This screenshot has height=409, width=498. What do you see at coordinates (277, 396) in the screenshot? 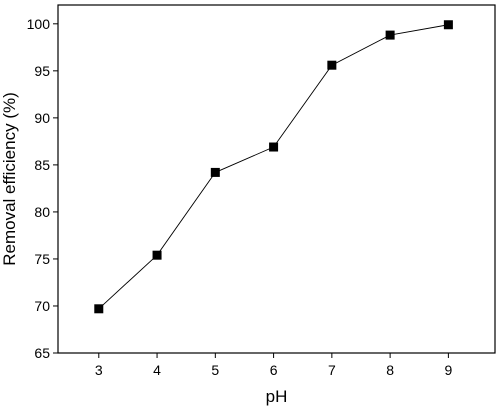
I see `x-axis-title: pH` at bounding box center [277, 396].